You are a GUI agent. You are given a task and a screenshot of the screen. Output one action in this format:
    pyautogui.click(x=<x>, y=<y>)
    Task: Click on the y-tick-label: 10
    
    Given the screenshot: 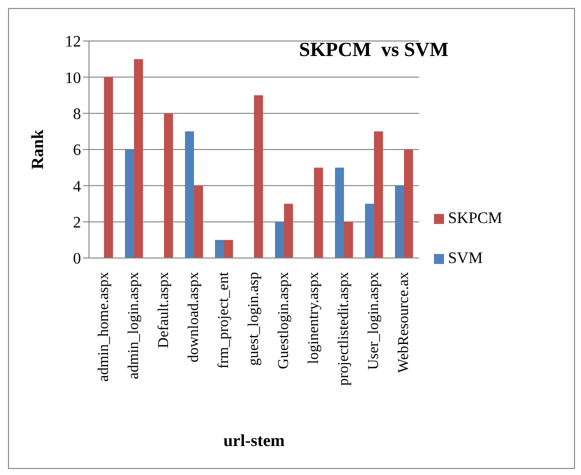 What is the action you would take?
    pyautogui.click(x=73, y=78)
    